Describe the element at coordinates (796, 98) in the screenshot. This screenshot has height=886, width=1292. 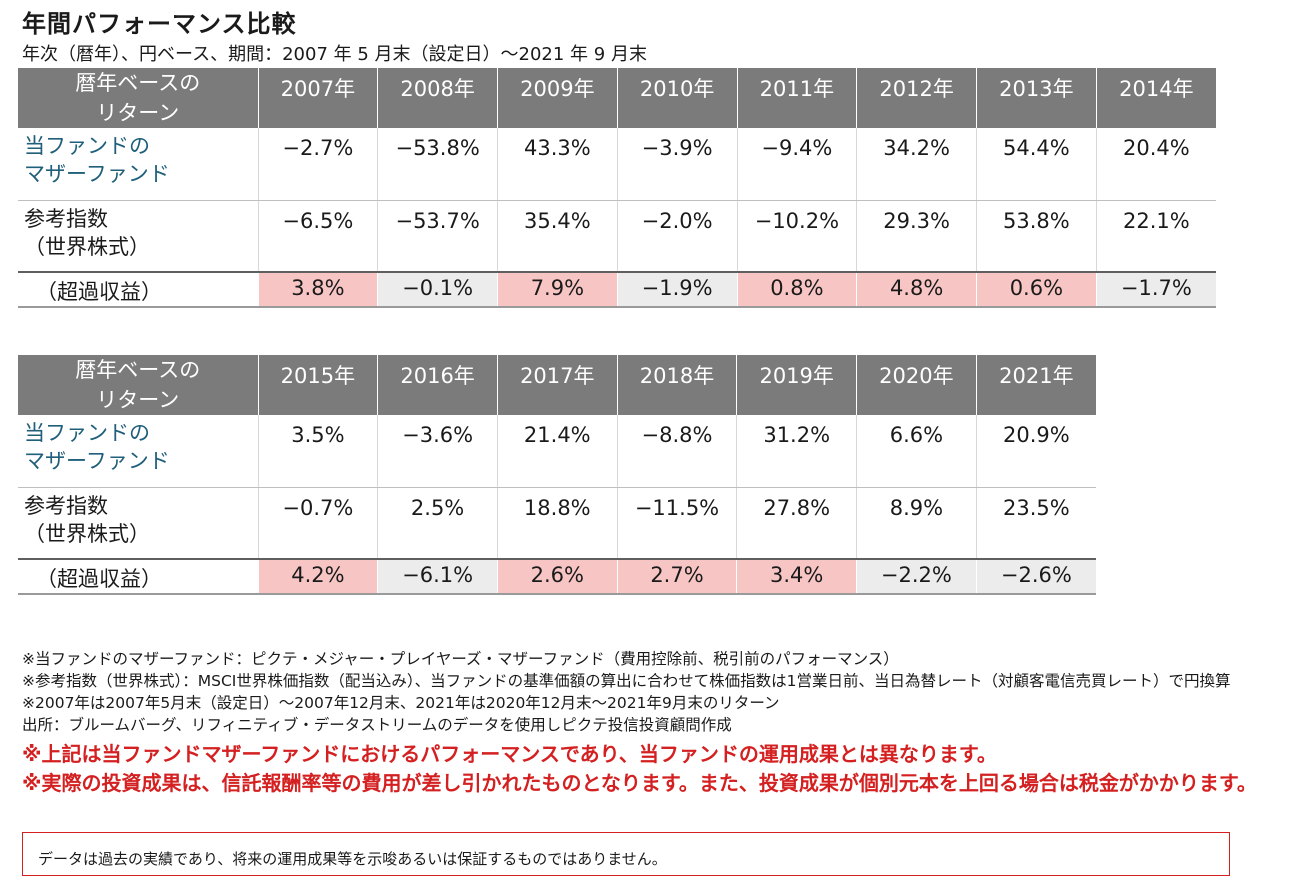
I see `year-header: 2011年` at that location.